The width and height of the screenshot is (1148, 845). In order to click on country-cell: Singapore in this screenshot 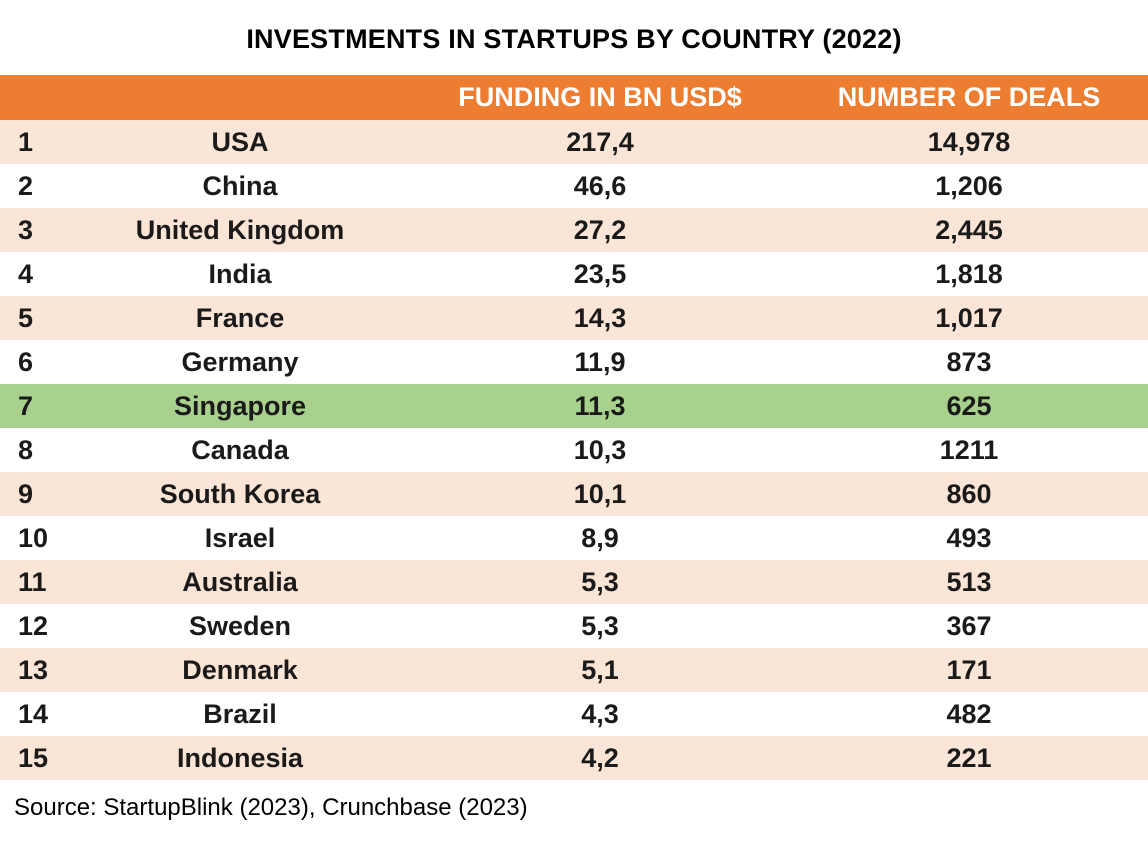, I will do `click(240, 406)`.